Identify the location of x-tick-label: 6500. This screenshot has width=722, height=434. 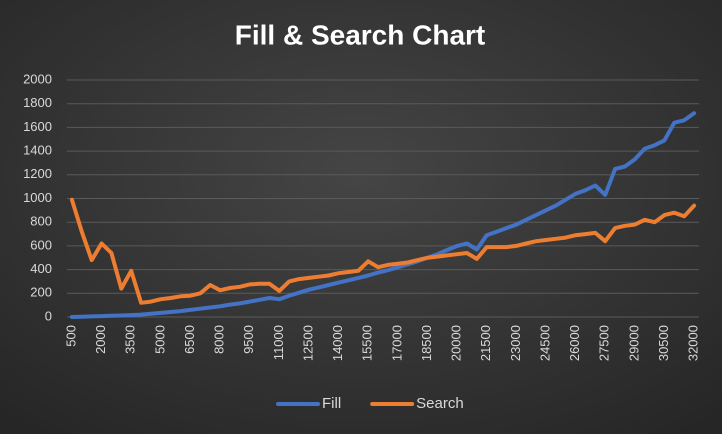
(189, 339).